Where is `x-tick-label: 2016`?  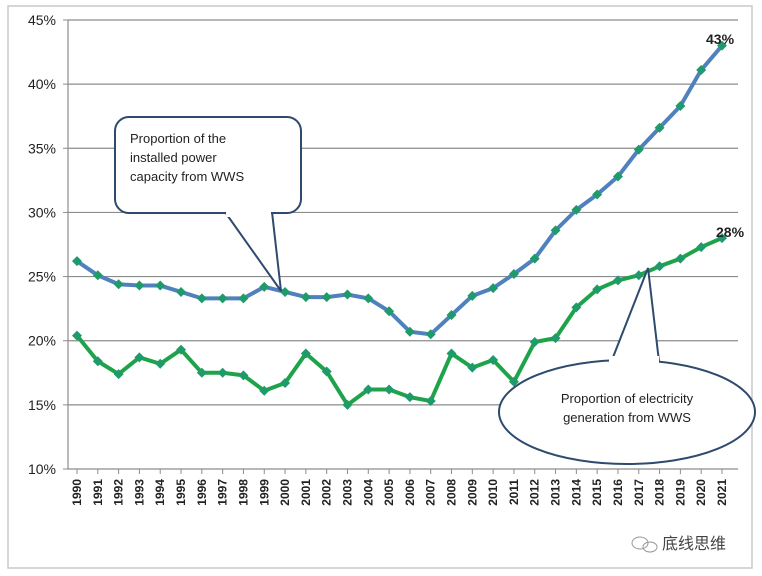
x-tick-label: 2016 is located at coordinates (618, 492).